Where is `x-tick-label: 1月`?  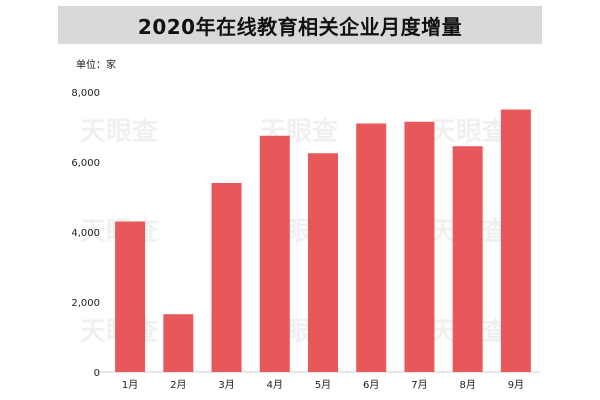
x-tick-label: 1月 is located at coordinates (130, 385).